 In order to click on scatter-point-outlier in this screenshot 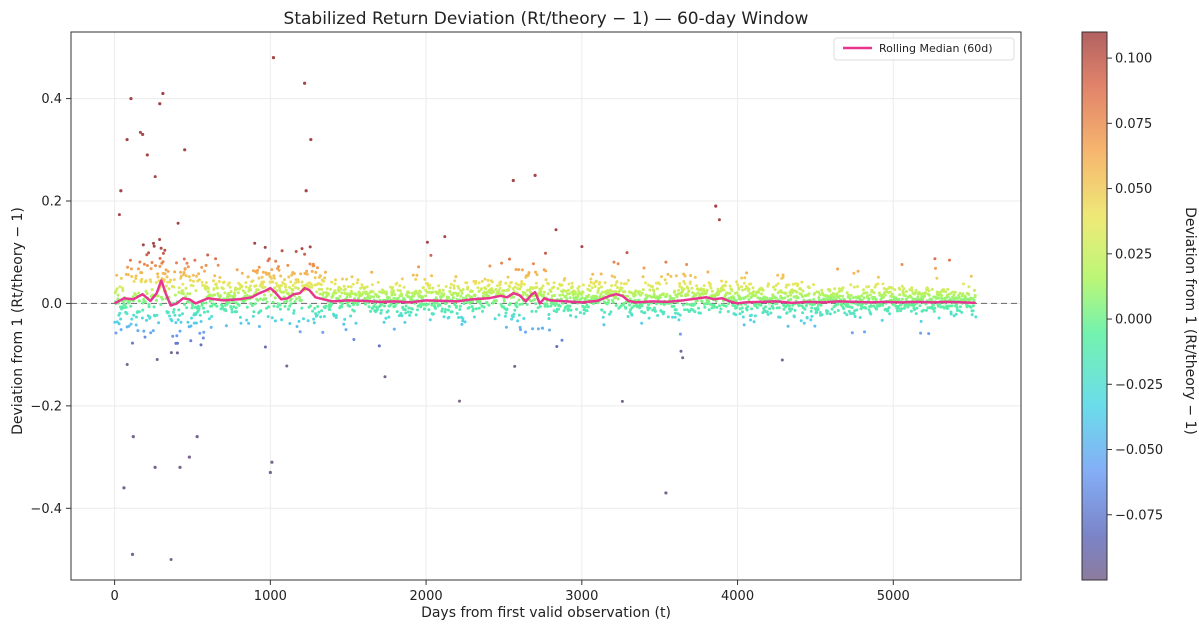, I will do `click(131, 98)`.